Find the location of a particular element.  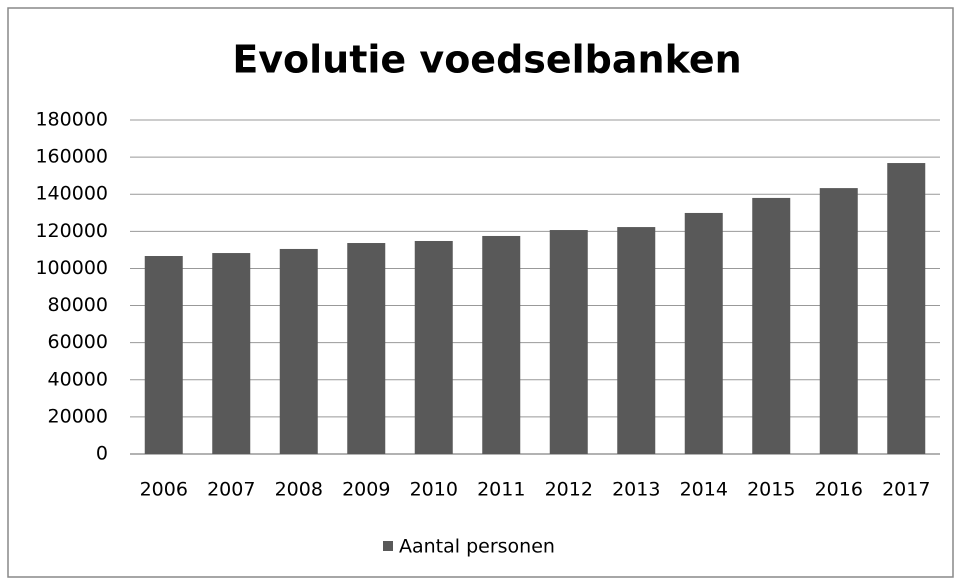

y-tick-label: 40000 is located at coordinates (78, 379).